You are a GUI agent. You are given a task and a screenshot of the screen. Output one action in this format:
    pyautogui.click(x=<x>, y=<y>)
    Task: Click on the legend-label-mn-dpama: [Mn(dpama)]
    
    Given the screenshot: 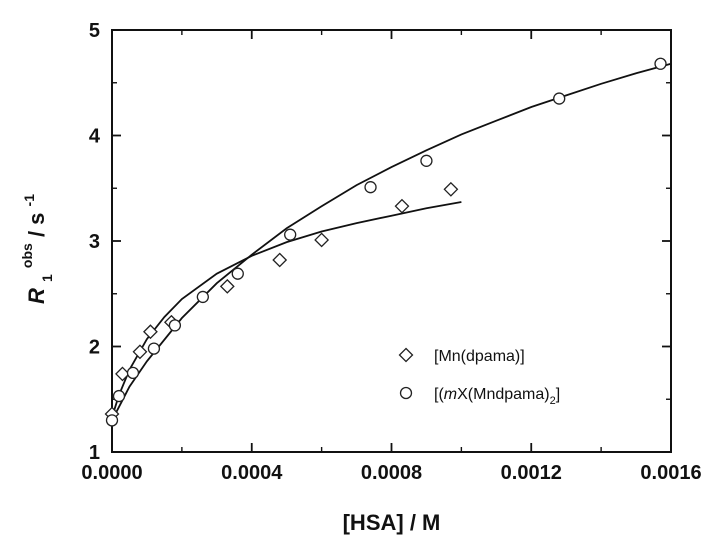 What is the action you would take?
    pyautogui.click(x=479, y=356)
    